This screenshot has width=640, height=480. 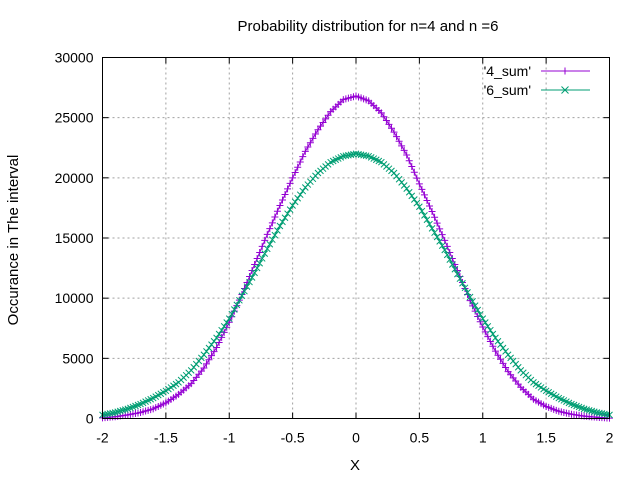 What do you see at coordinates (229, 438) in the screenshot?
I see `x-tick-label: -1` at bounding box center [229, 438].